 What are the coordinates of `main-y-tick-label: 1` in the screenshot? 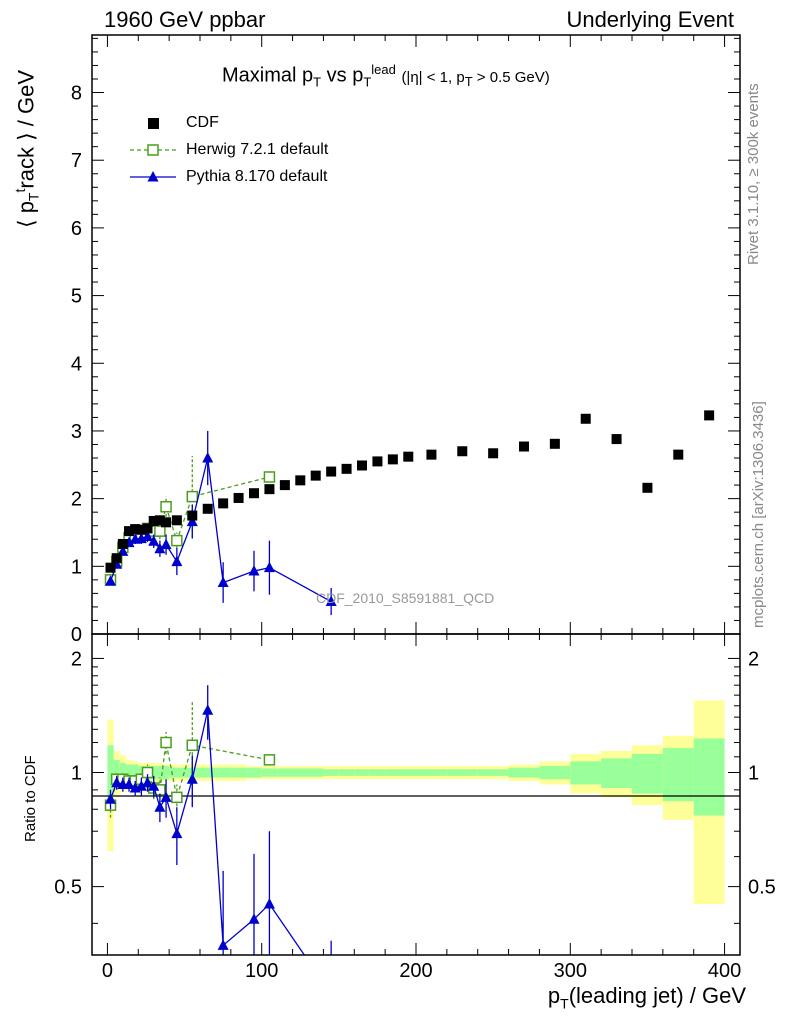 It's located at (76, 567).